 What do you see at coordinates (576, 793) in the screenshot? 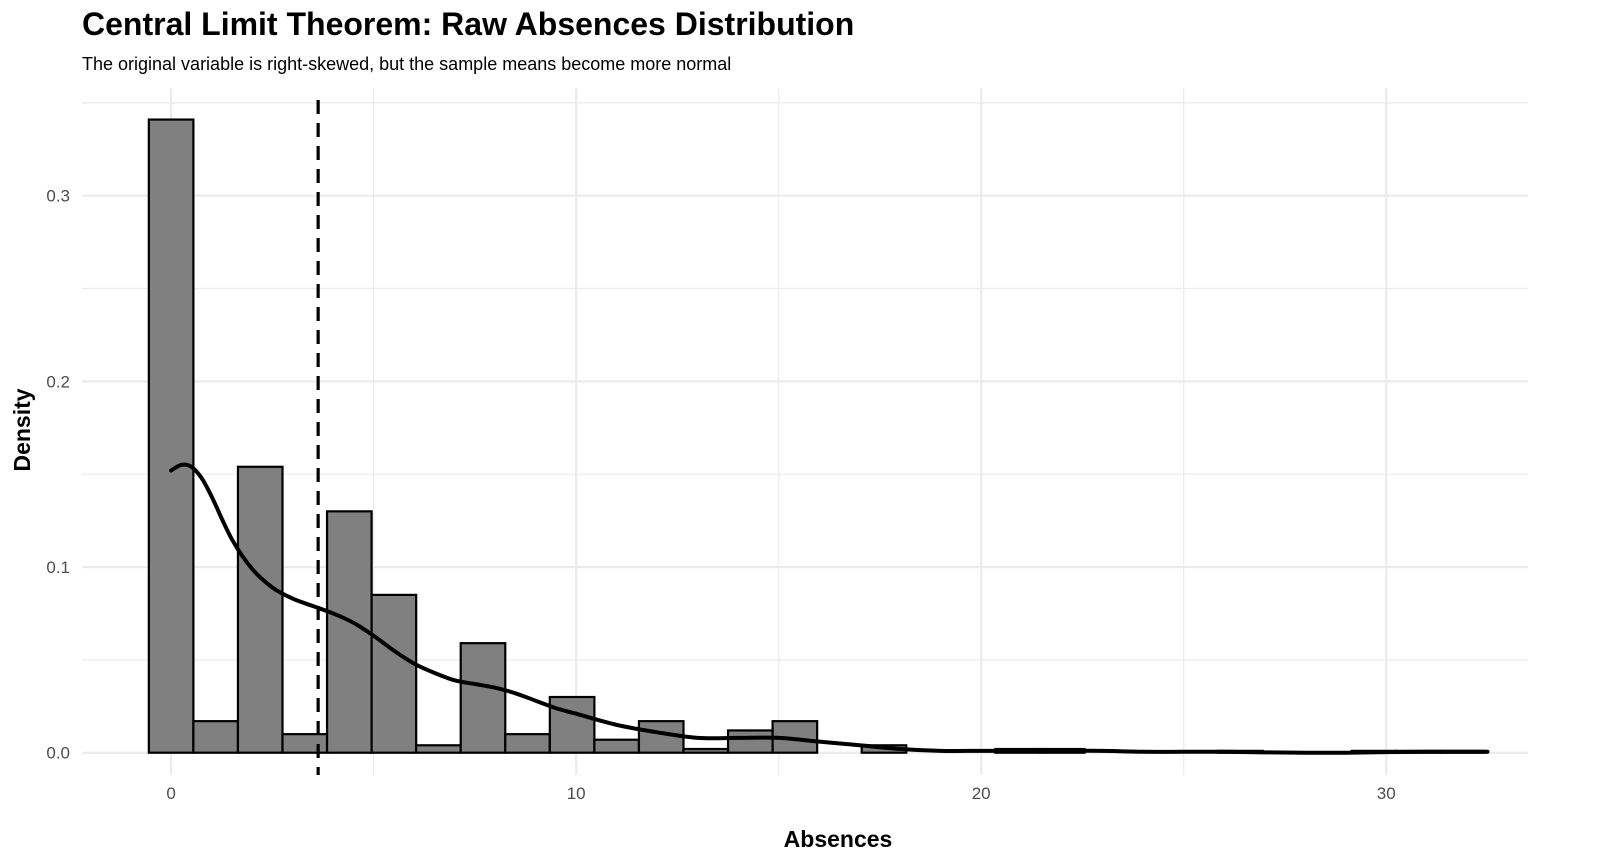
I see `x-tick-label: 10` at bounding box center [576, 793].